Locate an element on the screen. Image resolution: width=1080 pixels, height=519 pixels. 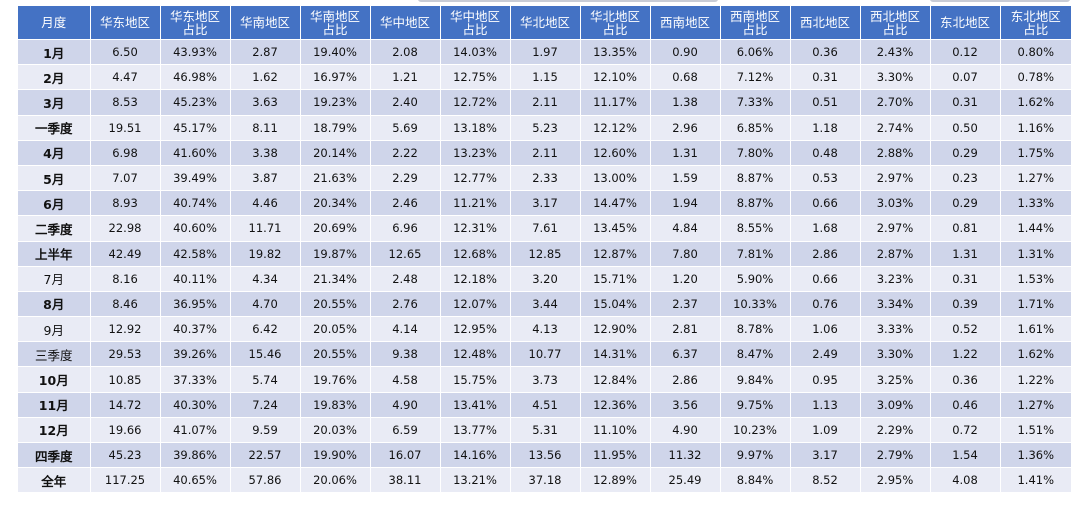
column-header: 东北地区 占比 is located at coordinates (1035, 23).